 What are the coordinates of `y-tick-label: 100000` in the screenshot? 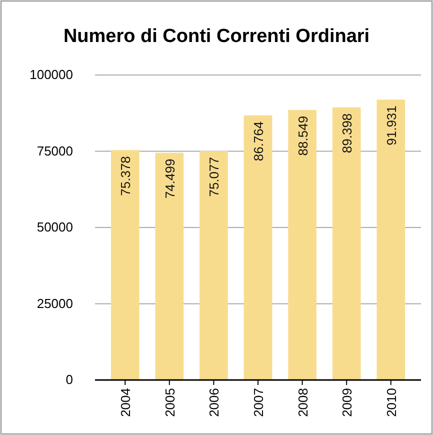 It's located at (51, 74).